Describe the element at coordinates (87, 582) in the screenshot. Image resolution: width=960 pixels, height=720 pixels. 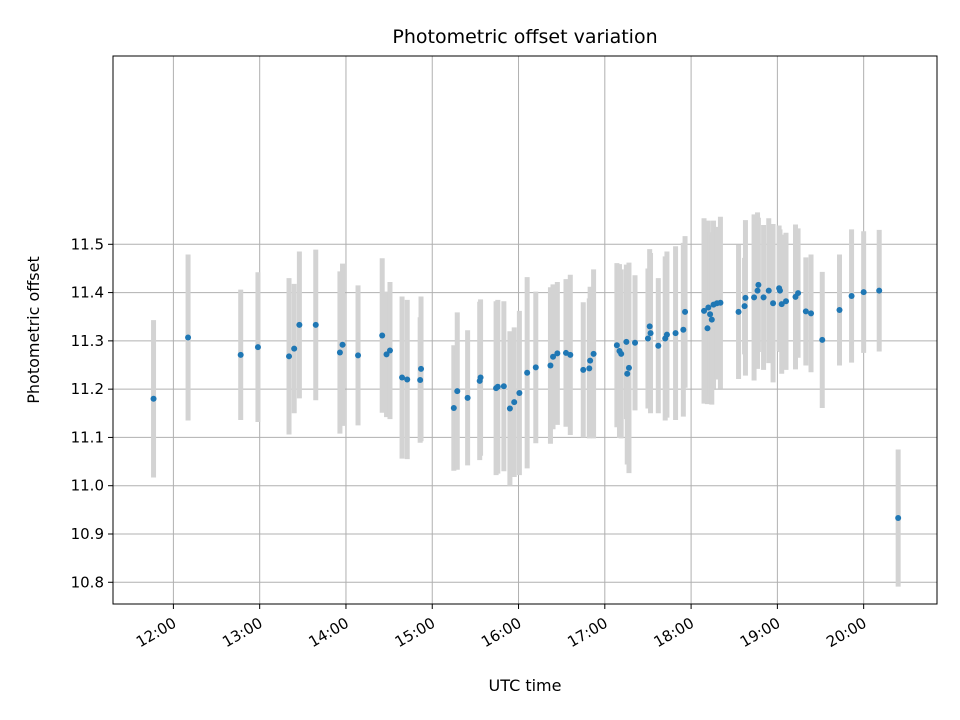
I see `y-tick-label: 10.8` at that location.